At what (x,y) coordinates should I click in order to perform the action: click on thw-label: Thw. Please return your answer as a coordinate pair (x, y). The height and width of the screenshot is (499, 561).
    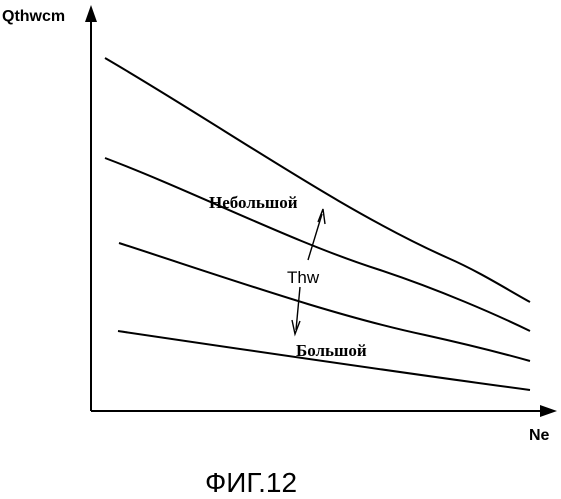
    Looking at the image, I should click on (303, 277).